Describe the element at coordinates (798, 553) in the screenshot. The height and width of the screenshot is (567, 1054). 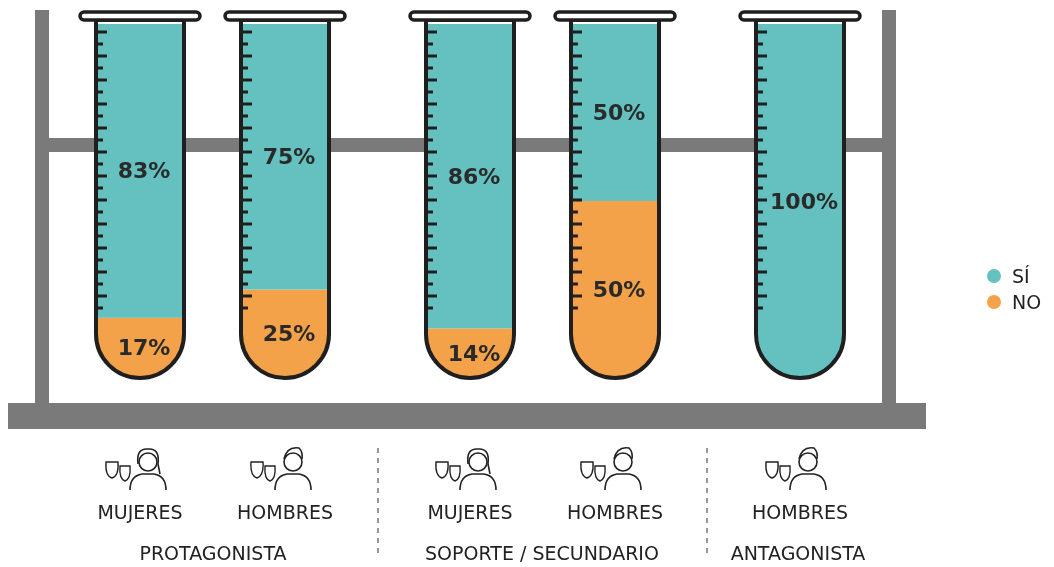
I see `text: ANTAGONISTA` at that location.